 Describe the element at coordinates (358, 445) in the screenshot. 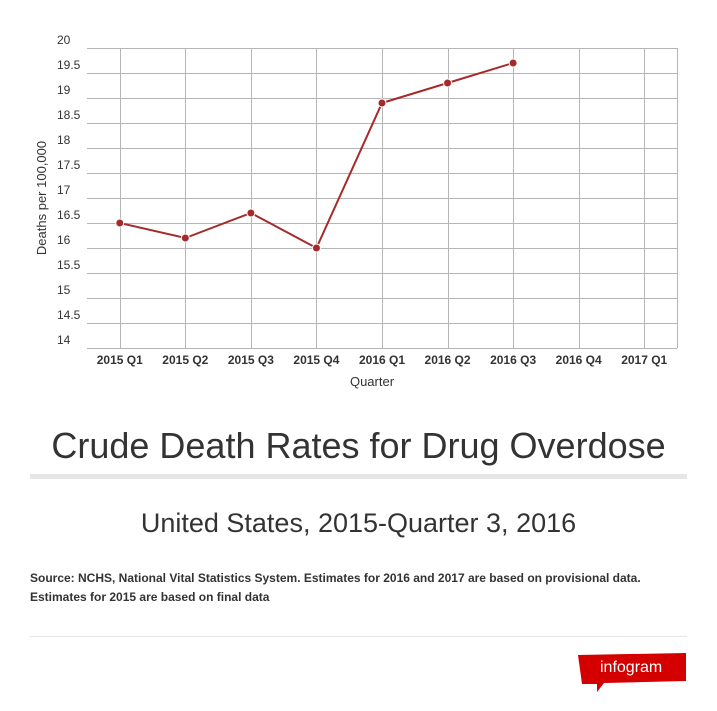

I see `chart-title: Crude Death Rates for Drug Overdose` at that location.